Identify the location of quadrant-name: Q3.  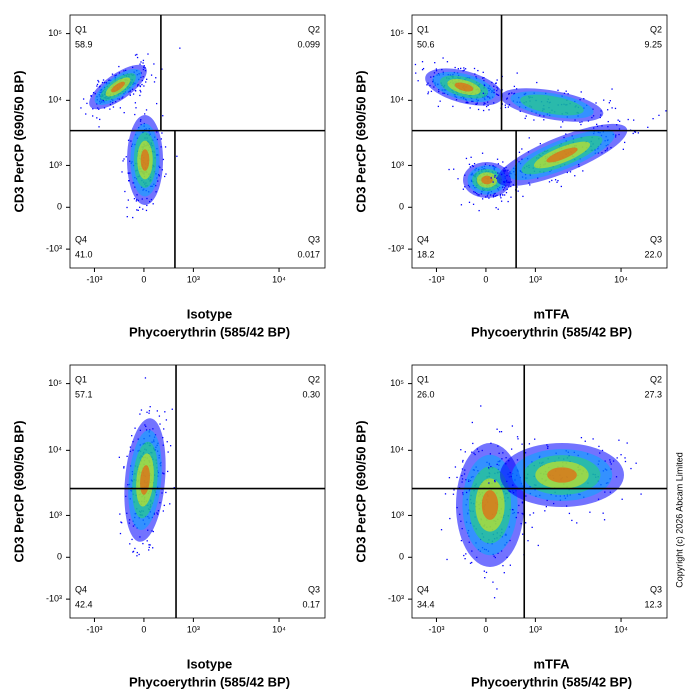
(656, 239).